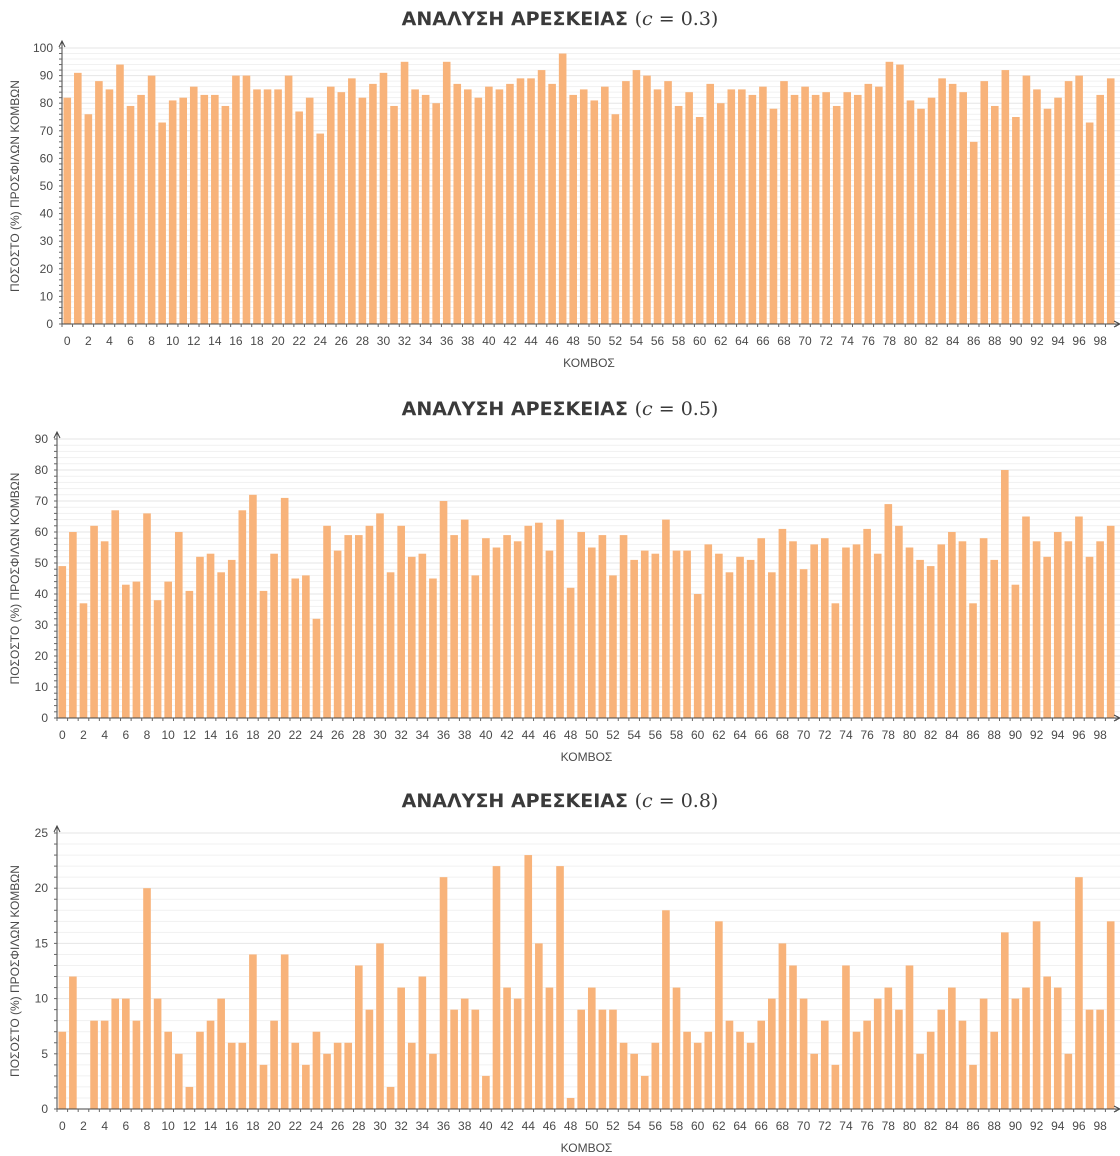  I want to click on x-tick-label: 32, so click(402, 735).